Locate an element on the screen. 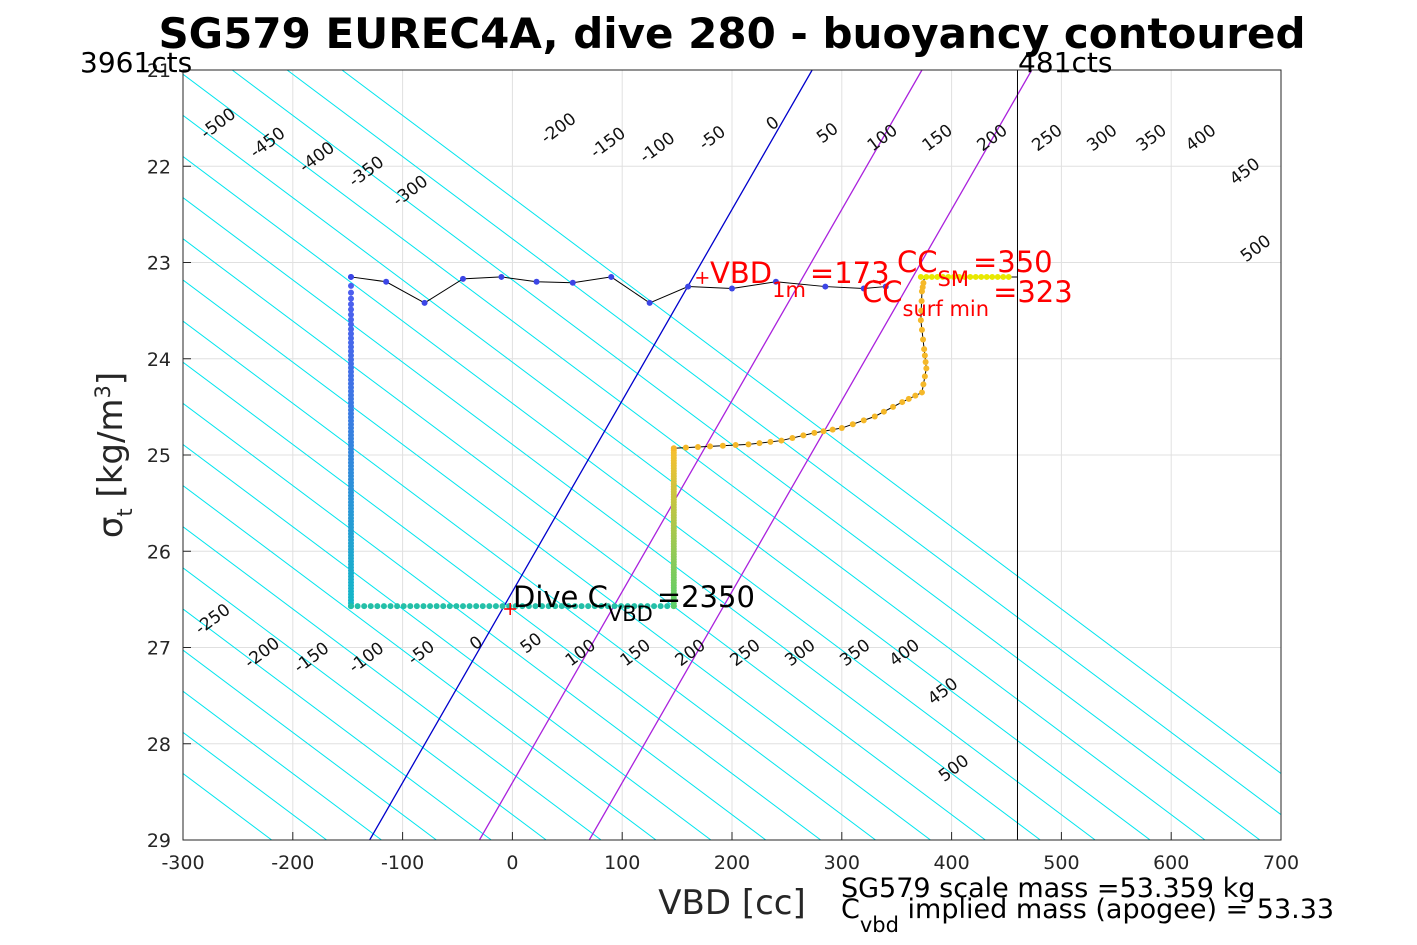 The width and height of the screenshot is (1417, 945). x-tick-label: -100 is located at coordinates (402, 863).